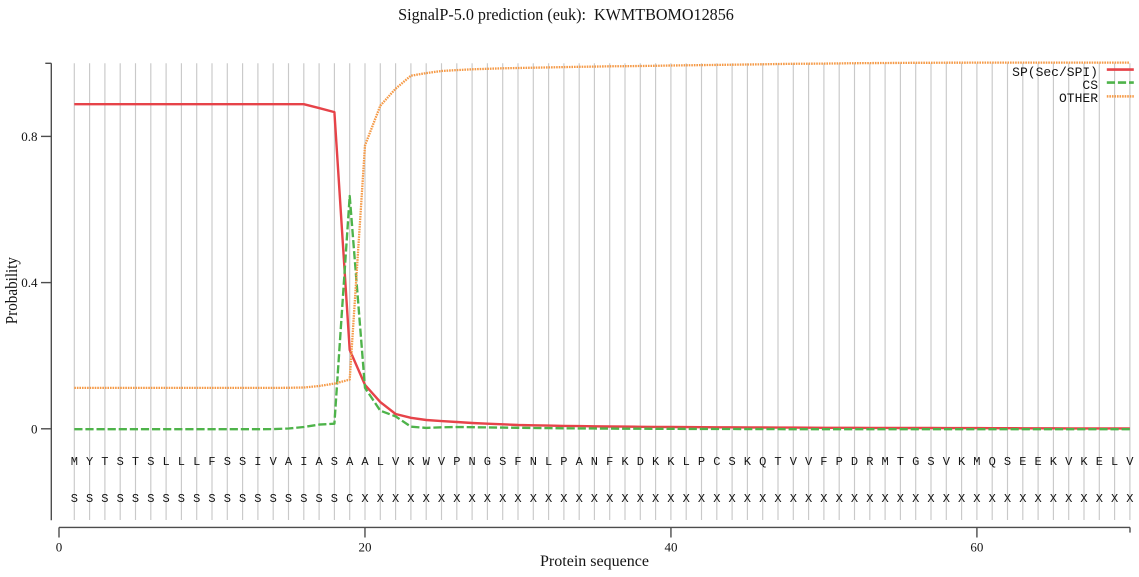 This screenshot has width=1139, height=577. I want to click on svg-text: 40, so click(670, 546).